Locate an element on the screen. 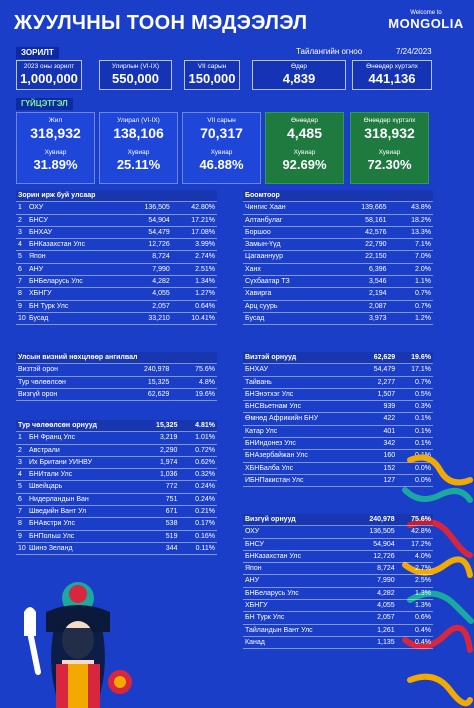 This screenshot has height=708, width=474. table-row: 4 БНКазахстан Улс 12,726 3.99% is located at coordinates (116, 245).